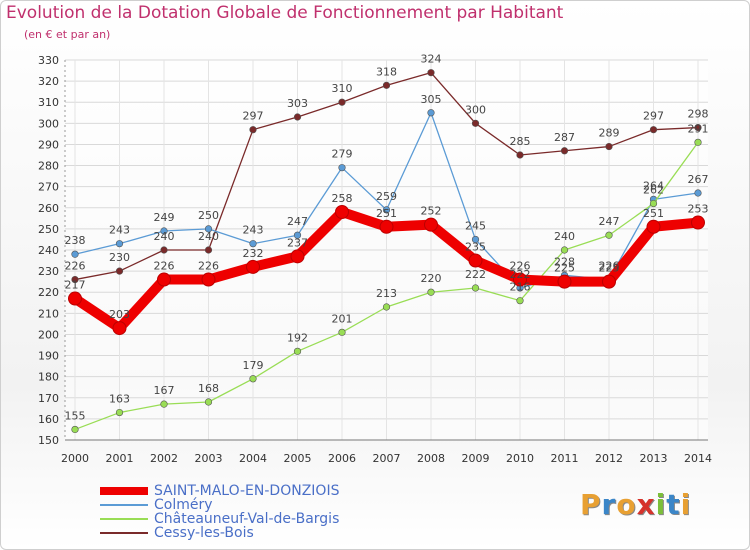 This screenshot has width=750, height=550. I want to click on y-tick-label: 150, so click(48, 440).